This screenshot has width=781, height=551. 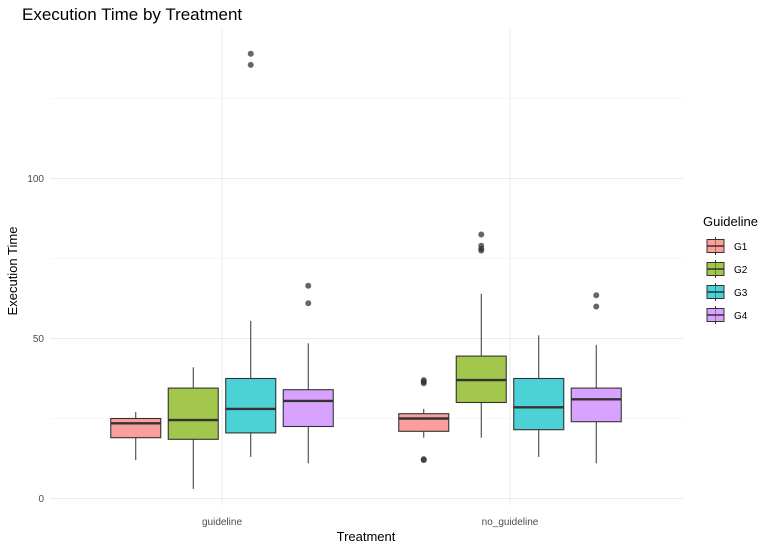 What do you see at coordinates (741, 270) in the screenshot?
I see `legend-label: G2` at bounding box center [741, 270].